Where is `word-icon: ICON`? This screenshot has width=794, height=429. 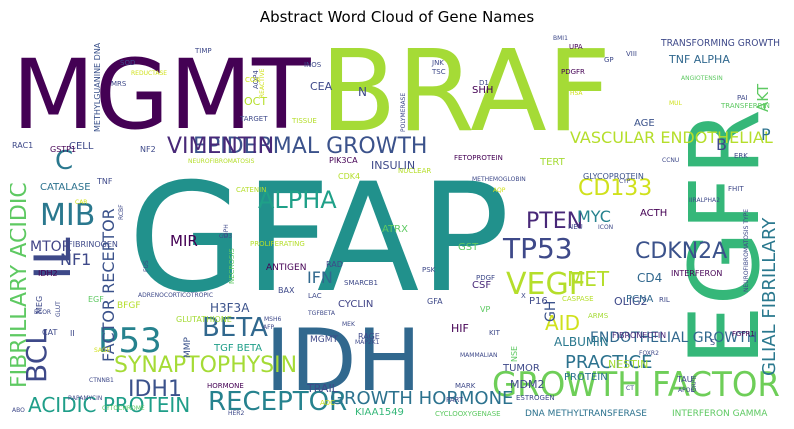
word-icon: ICON is located at coordinates (605, 227).